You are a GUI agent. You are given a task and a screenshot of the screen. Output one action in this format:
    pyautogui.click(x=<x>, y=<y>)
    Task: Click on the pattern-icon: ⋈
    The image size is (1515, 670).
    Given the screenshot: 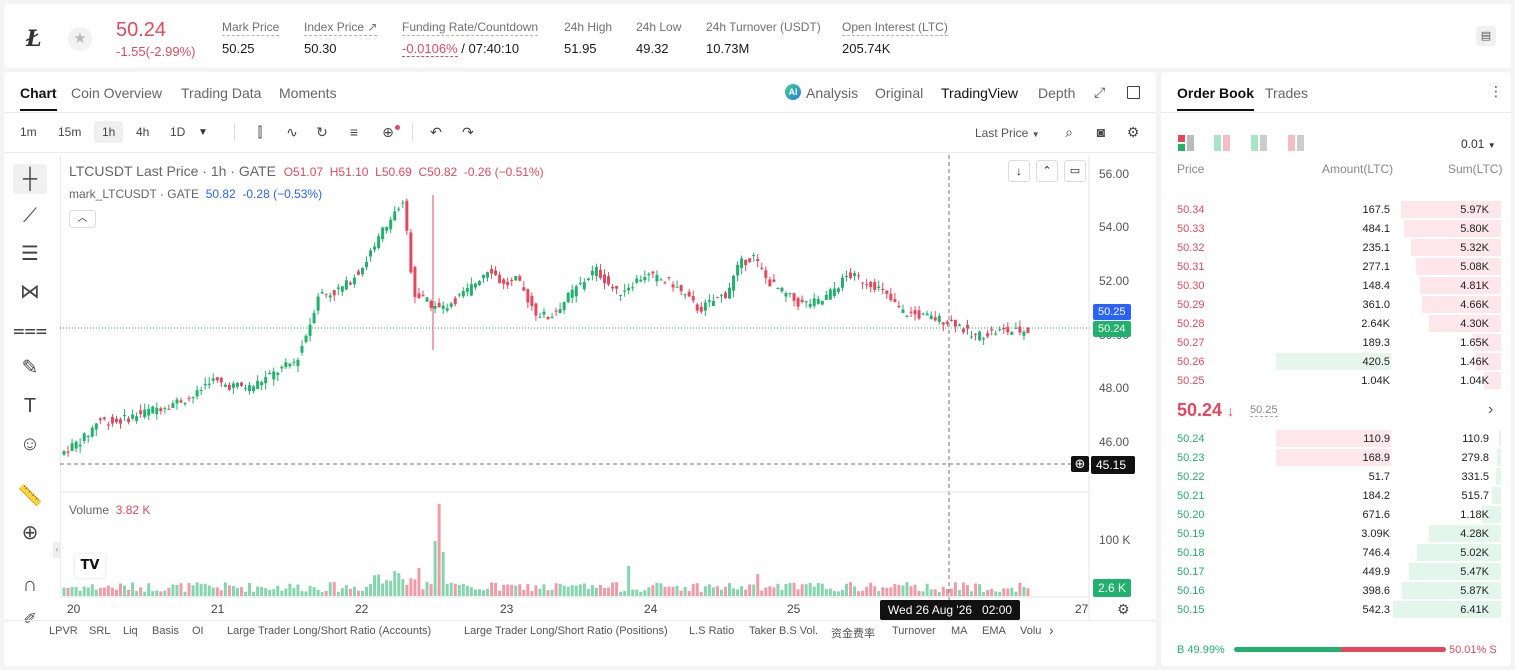 What is the action you would take?
    pyautogui.click(x=30, y=292)
    